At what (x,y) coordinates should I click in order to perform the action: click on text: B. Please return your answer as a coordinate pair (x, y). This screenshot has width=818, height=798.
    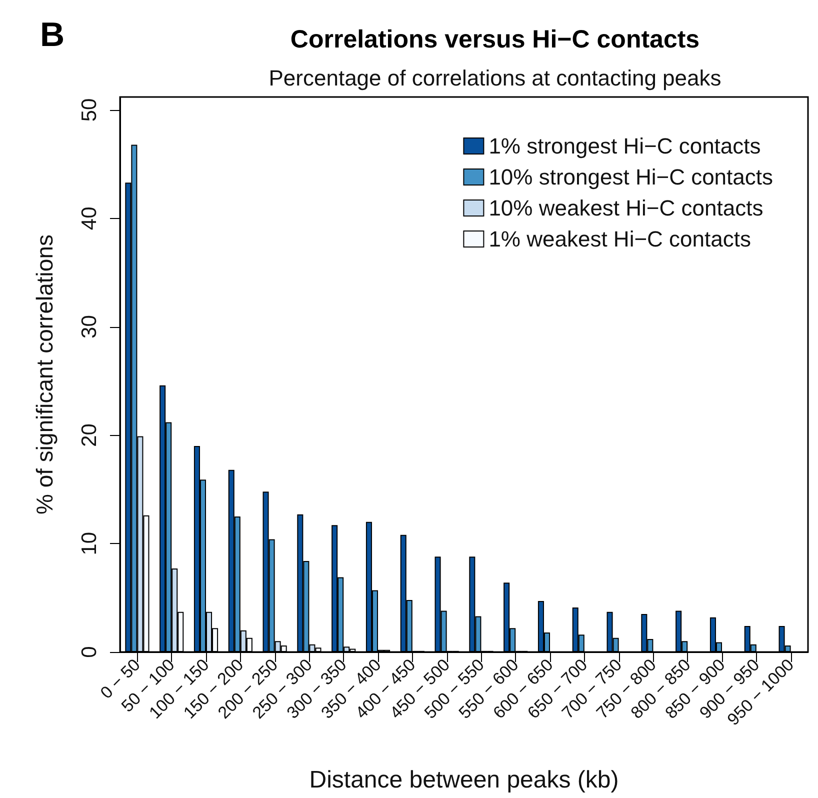
    Looking at the image, I should click on (52, 35).